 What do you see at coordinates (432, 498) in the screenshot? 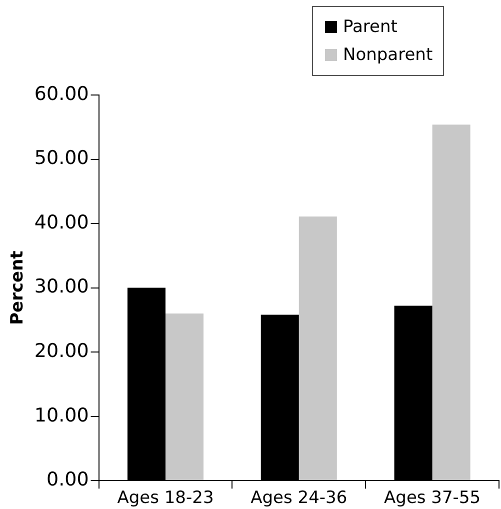
I see `x-tick-label: Ages 37-55` at bounding box center [432, 498].